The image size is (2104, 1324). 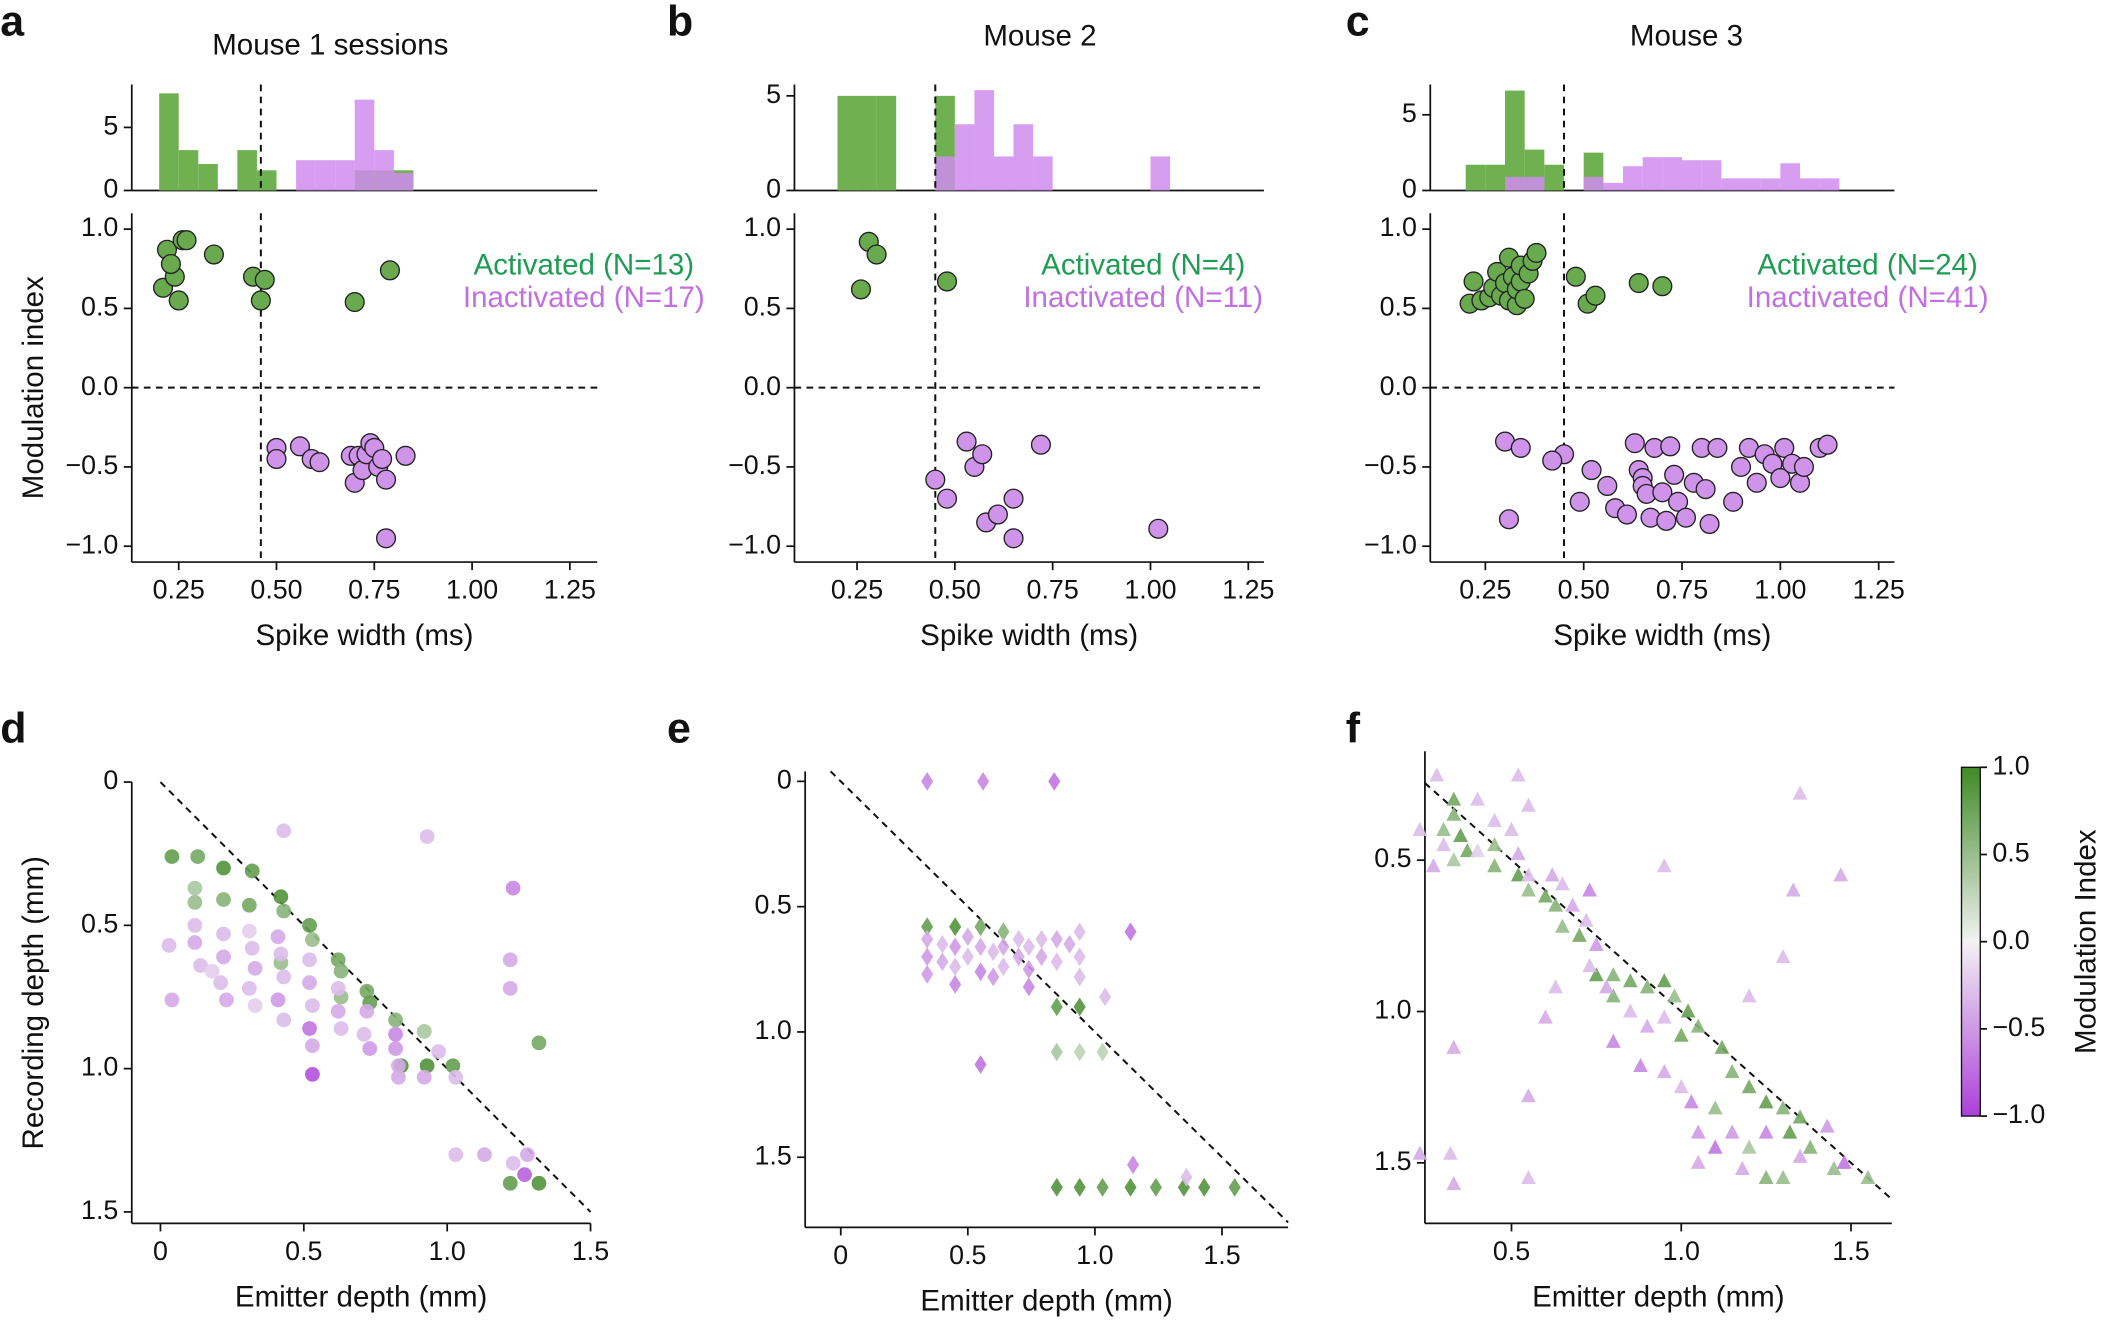 I want to click on colorbar, so click(x=1970, y=941).